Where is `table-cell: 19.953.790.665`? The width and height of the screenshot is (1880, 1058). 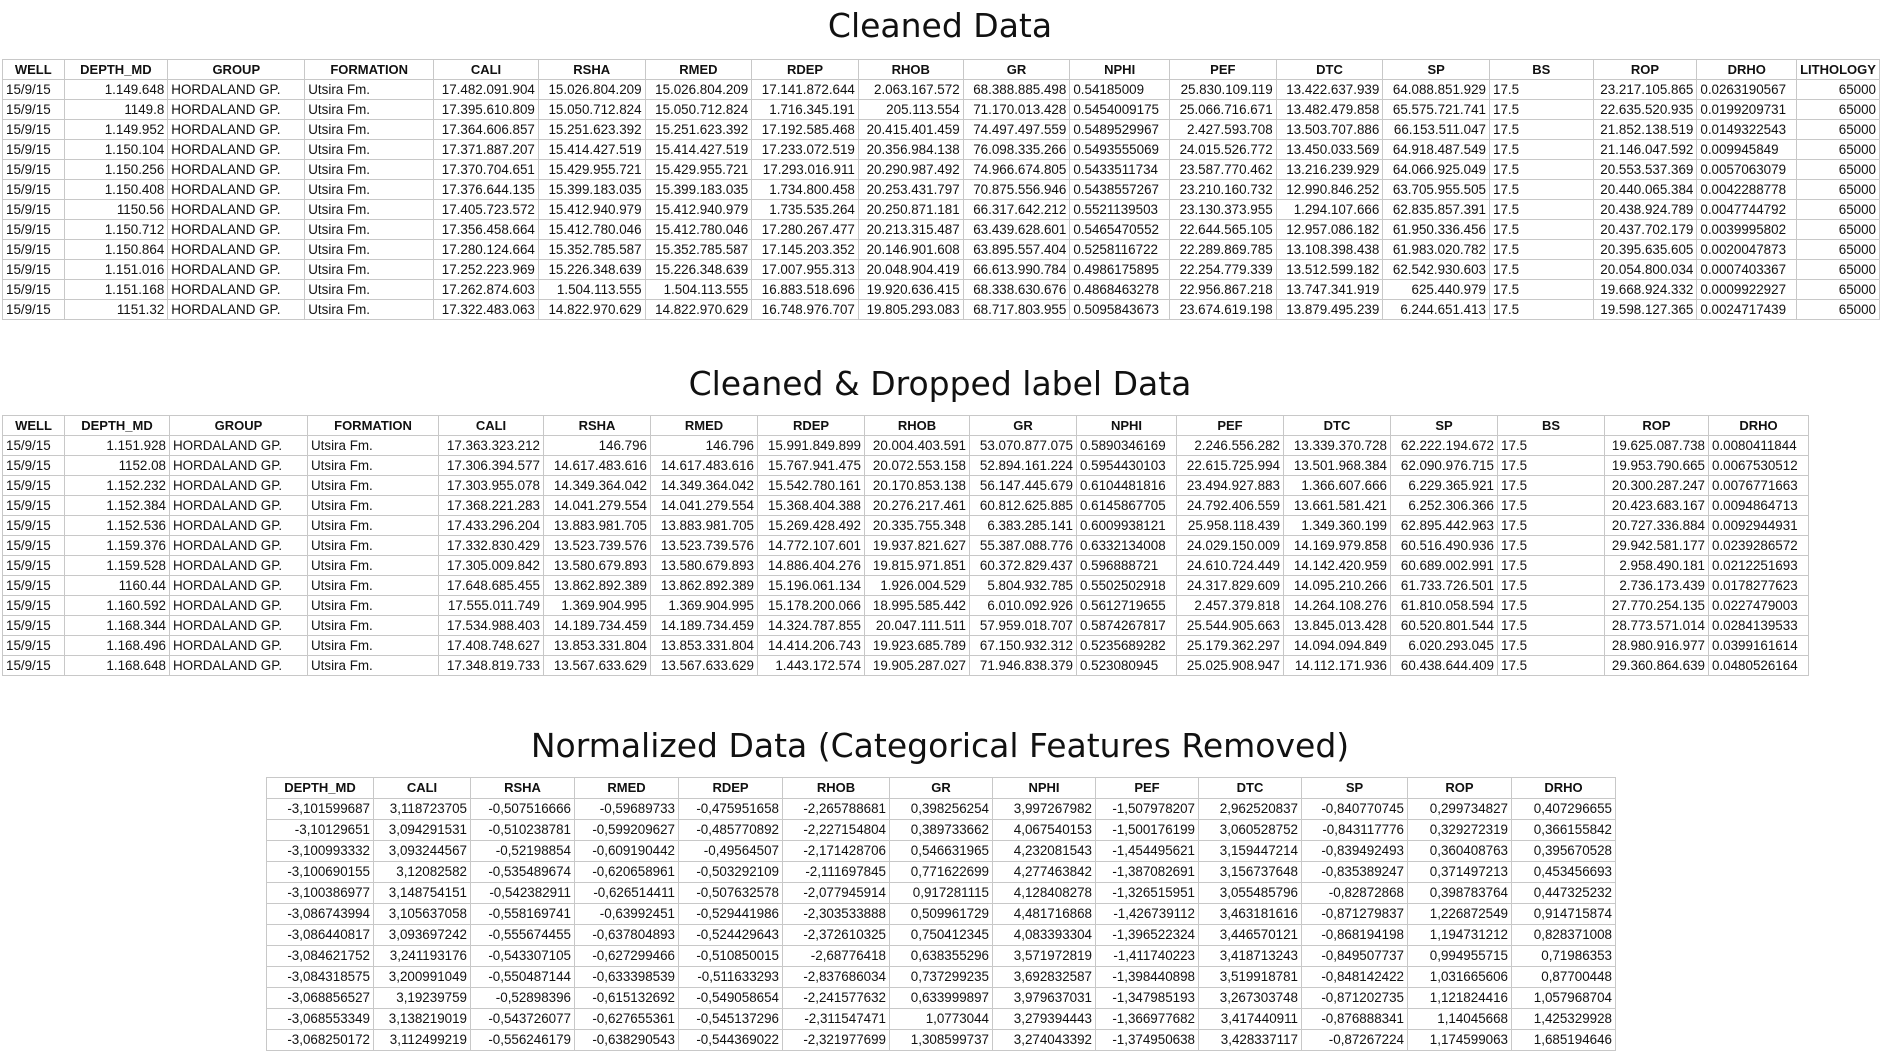 table-cell: 19.953.790.665 is located at coordinates (1656, 465).